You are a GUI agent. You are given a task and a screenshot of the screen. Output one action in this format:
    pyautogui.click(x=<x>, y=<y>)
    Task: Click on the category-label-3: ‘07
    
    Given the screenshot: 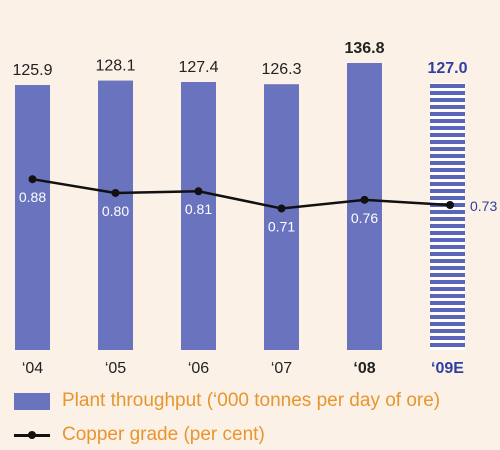 What is the action you would take?
    pyautogui.click(x=281, y=368)
    